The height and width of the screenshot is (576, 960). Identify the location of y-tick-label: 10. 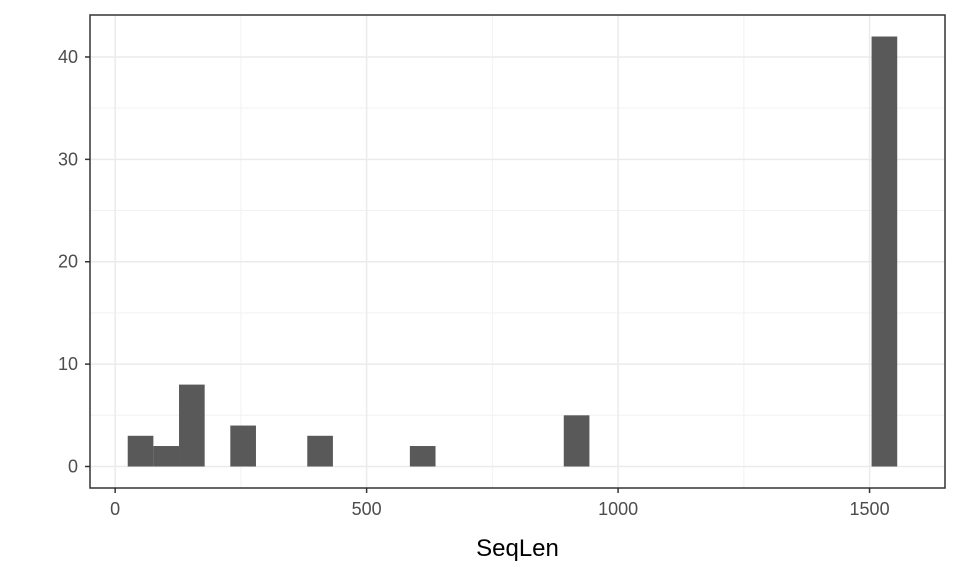
(68, 364).